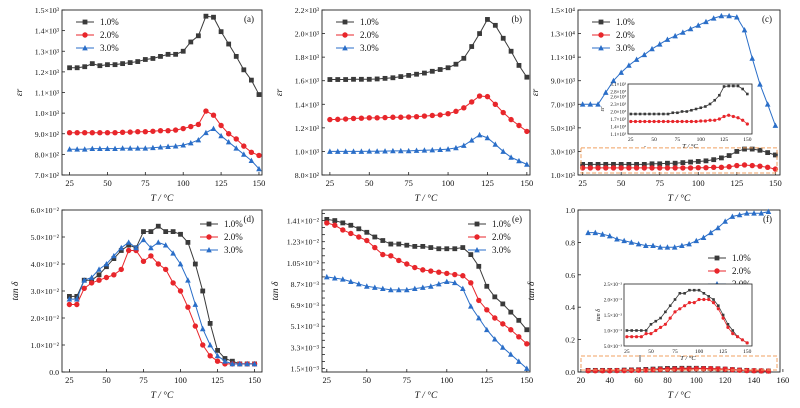 This screenshot has width=800, height=408. Describe the element at coordinates (501, 250) in the screenshot. I see `legend-label: 3.0%` at that location.